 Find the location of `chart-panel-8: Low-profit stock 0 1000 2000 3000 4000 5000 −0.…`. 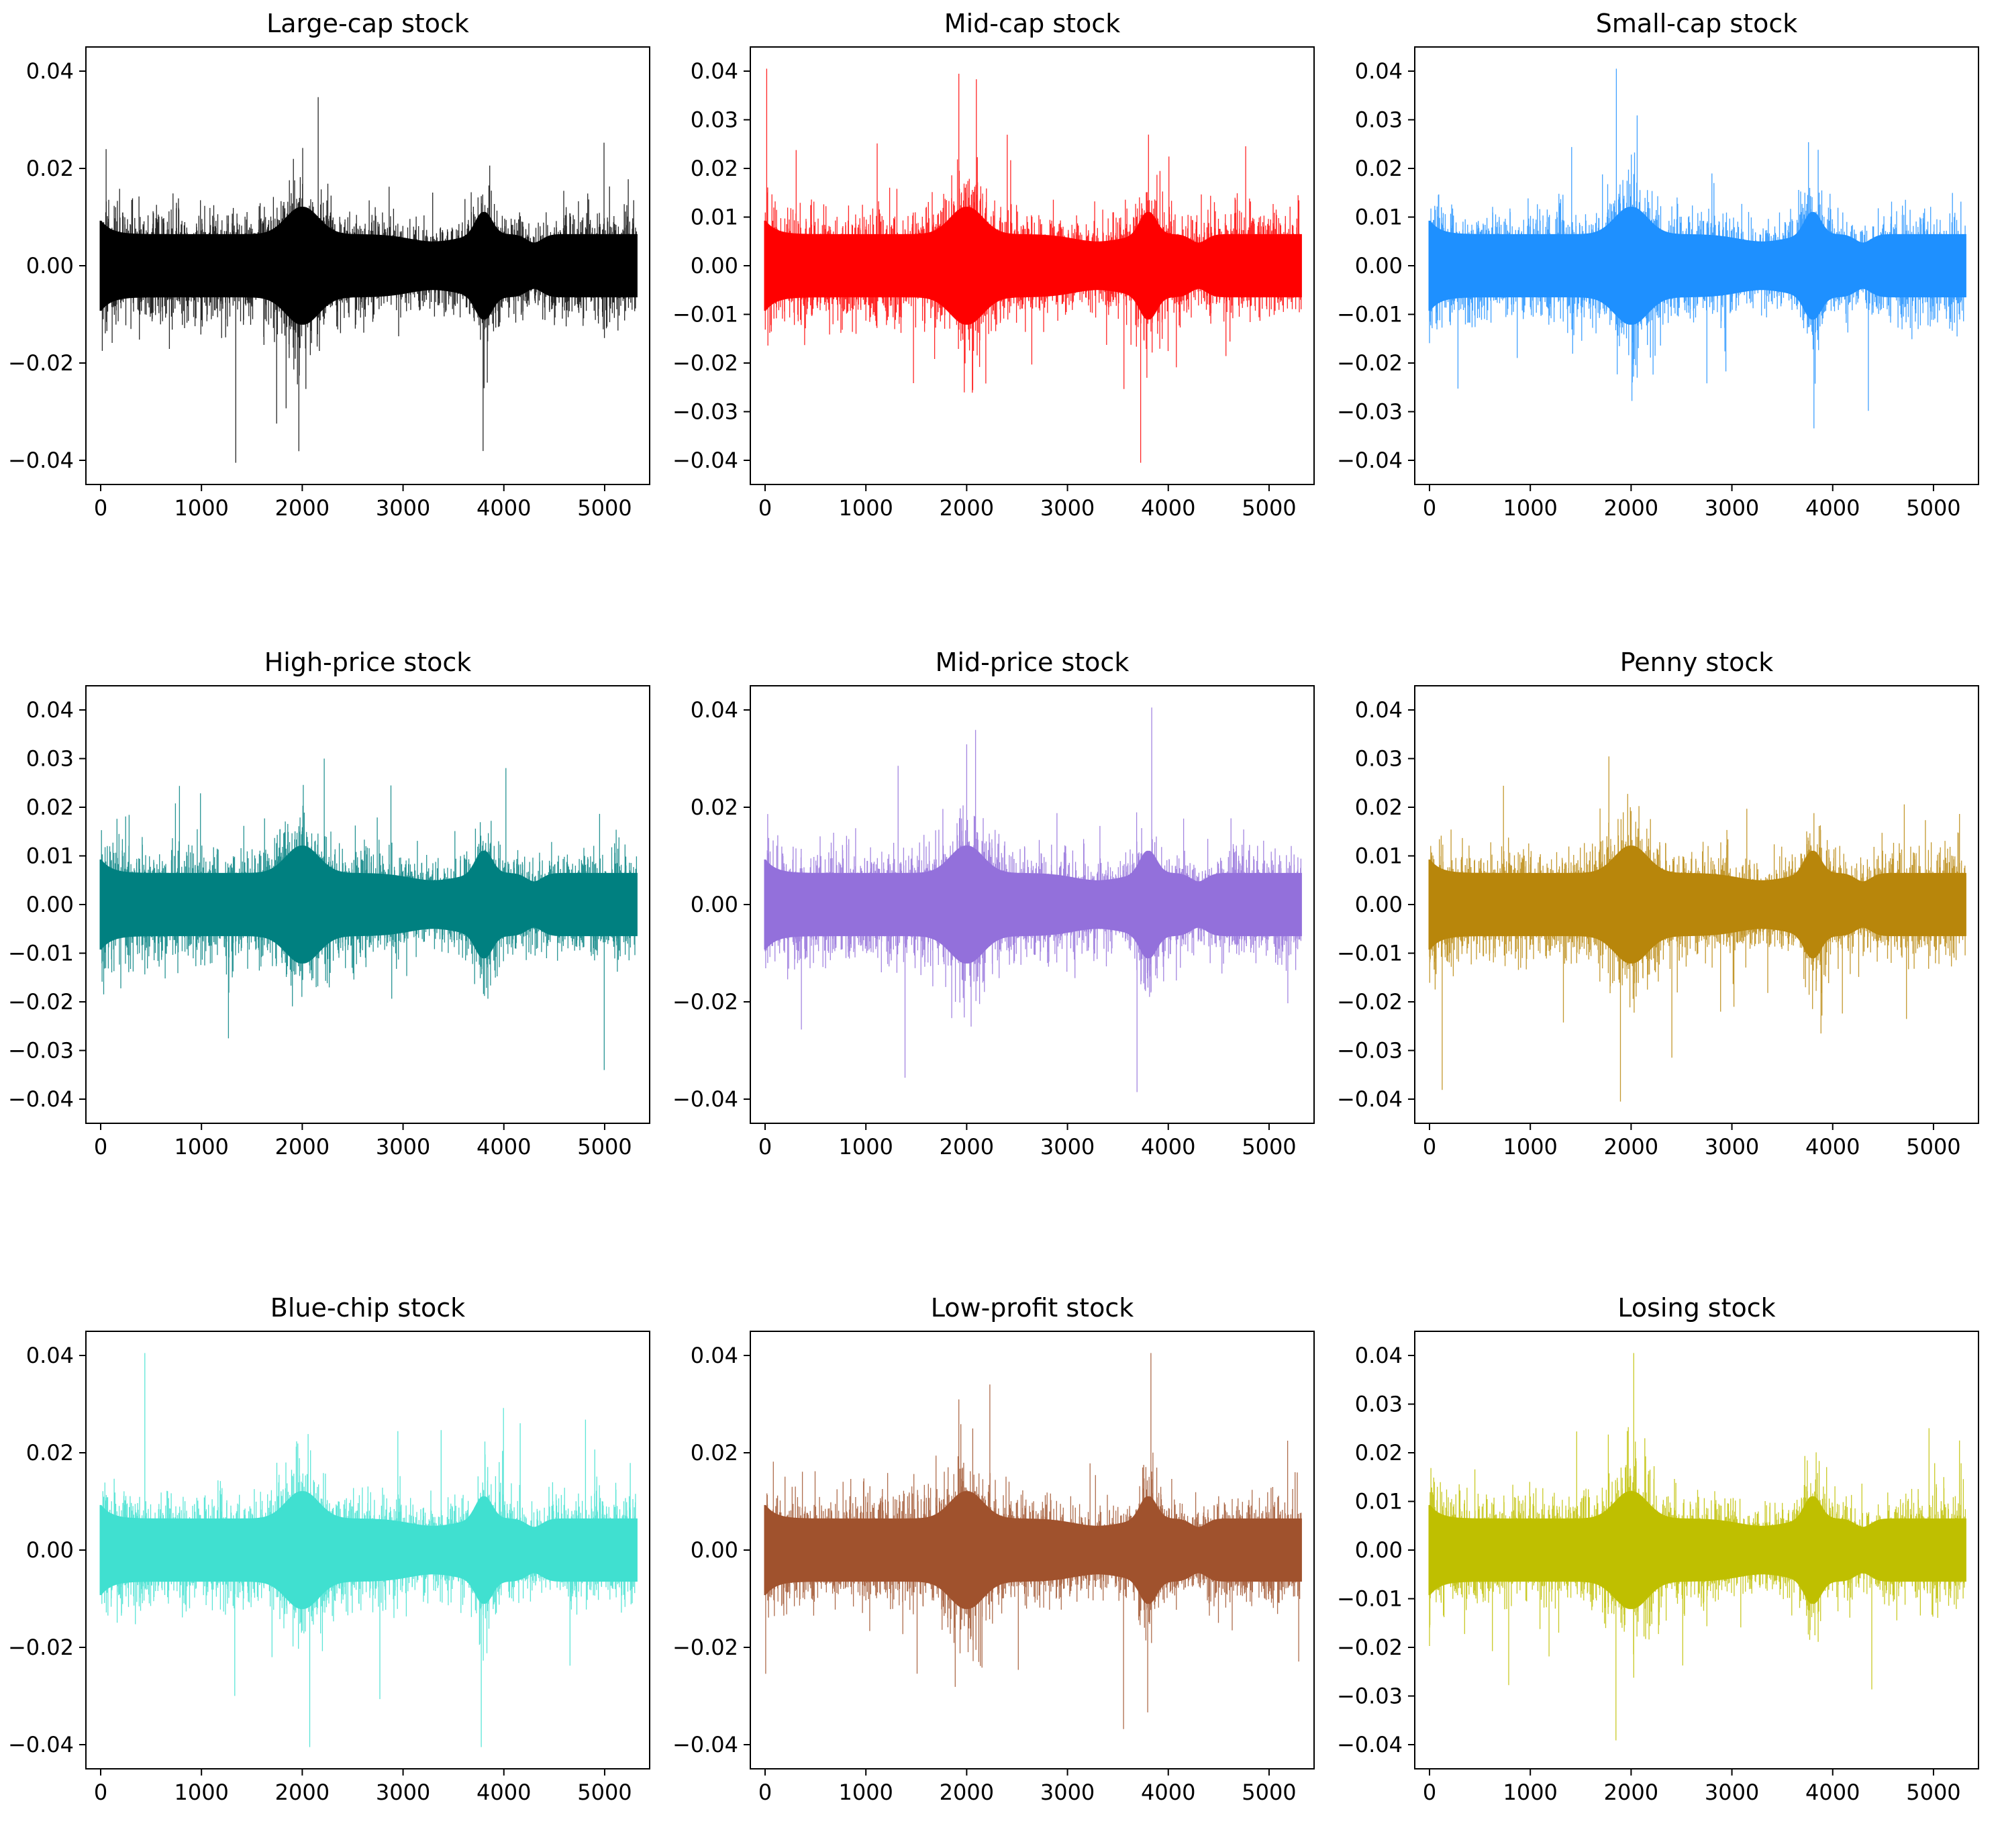

chart-panel-8: Low-profit stock 0 1000 2000 3000 4000 5000 −0.… is located at coordinates (993, 1544).